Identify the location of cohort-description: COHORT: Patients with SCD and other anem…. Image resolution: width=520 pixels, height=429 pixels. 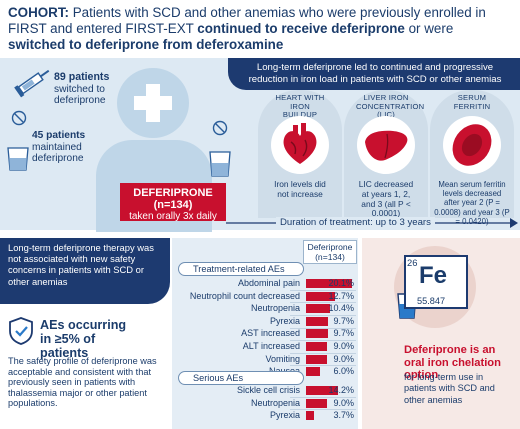
(260, 29).